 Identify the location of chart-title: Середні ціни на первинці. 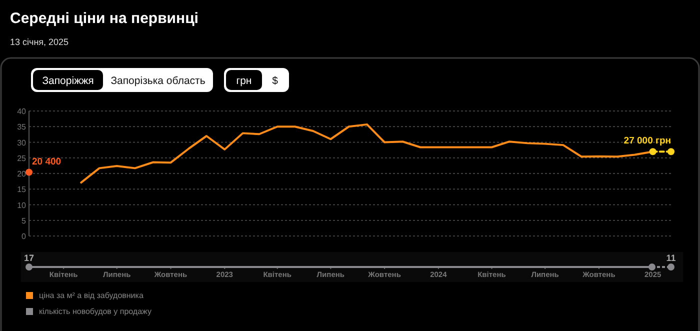
(104, 18).